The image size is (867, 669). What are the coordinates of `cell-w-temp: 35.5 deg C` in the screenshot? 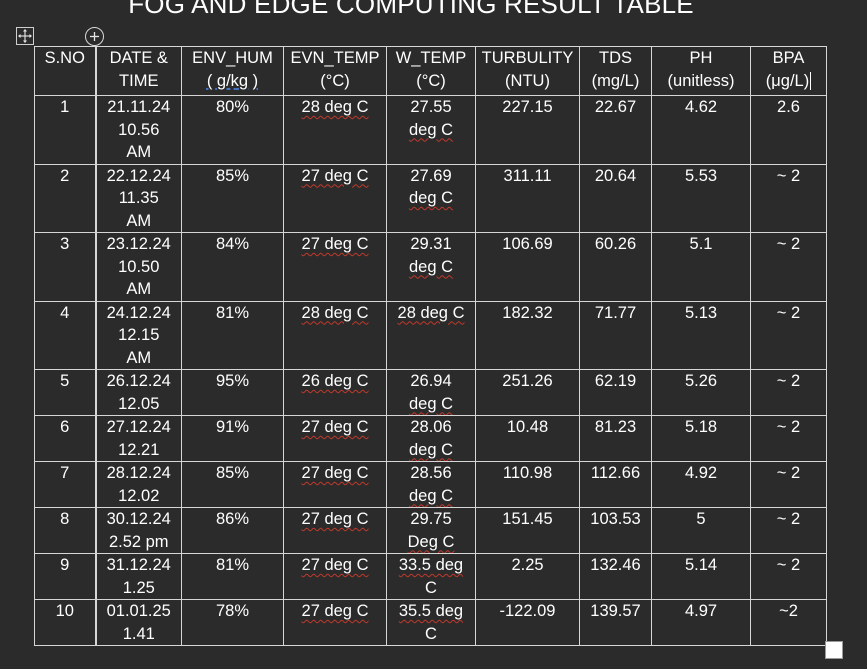 It's located at (431, 622).